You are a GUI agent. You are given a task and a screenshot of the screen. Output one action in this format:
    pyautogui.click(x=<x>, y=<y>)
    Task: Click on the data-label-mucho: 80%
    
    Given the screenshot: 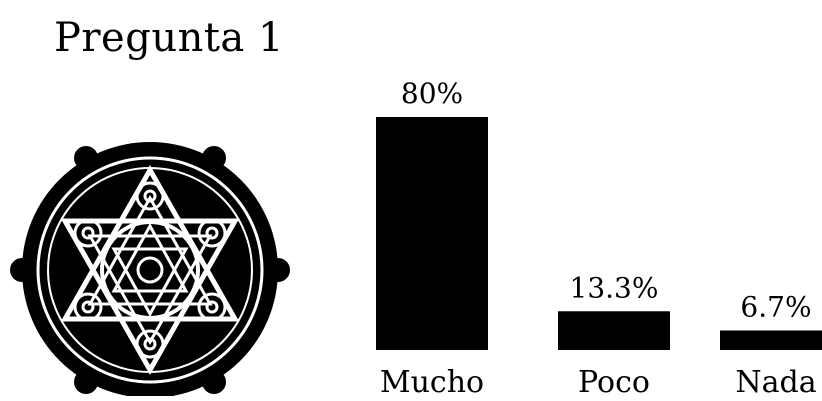 What is the action you would take?
    pyautogui.click(x=432, y=93)
    